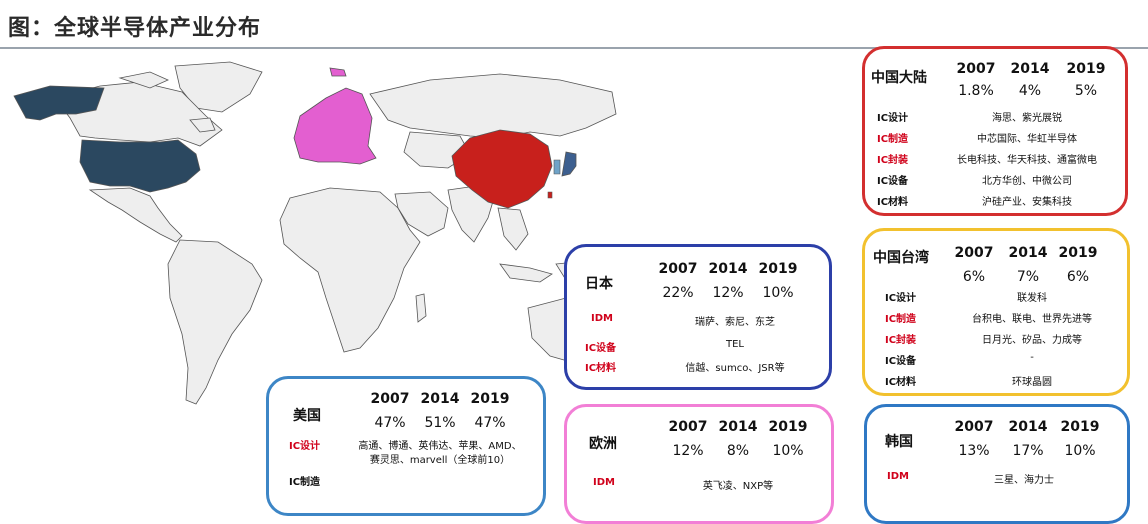 The image size is (1148, 524). Describe the element at coordinates (901, 258) in the screenshot. I see `region-title: 中国台湾` at that location.